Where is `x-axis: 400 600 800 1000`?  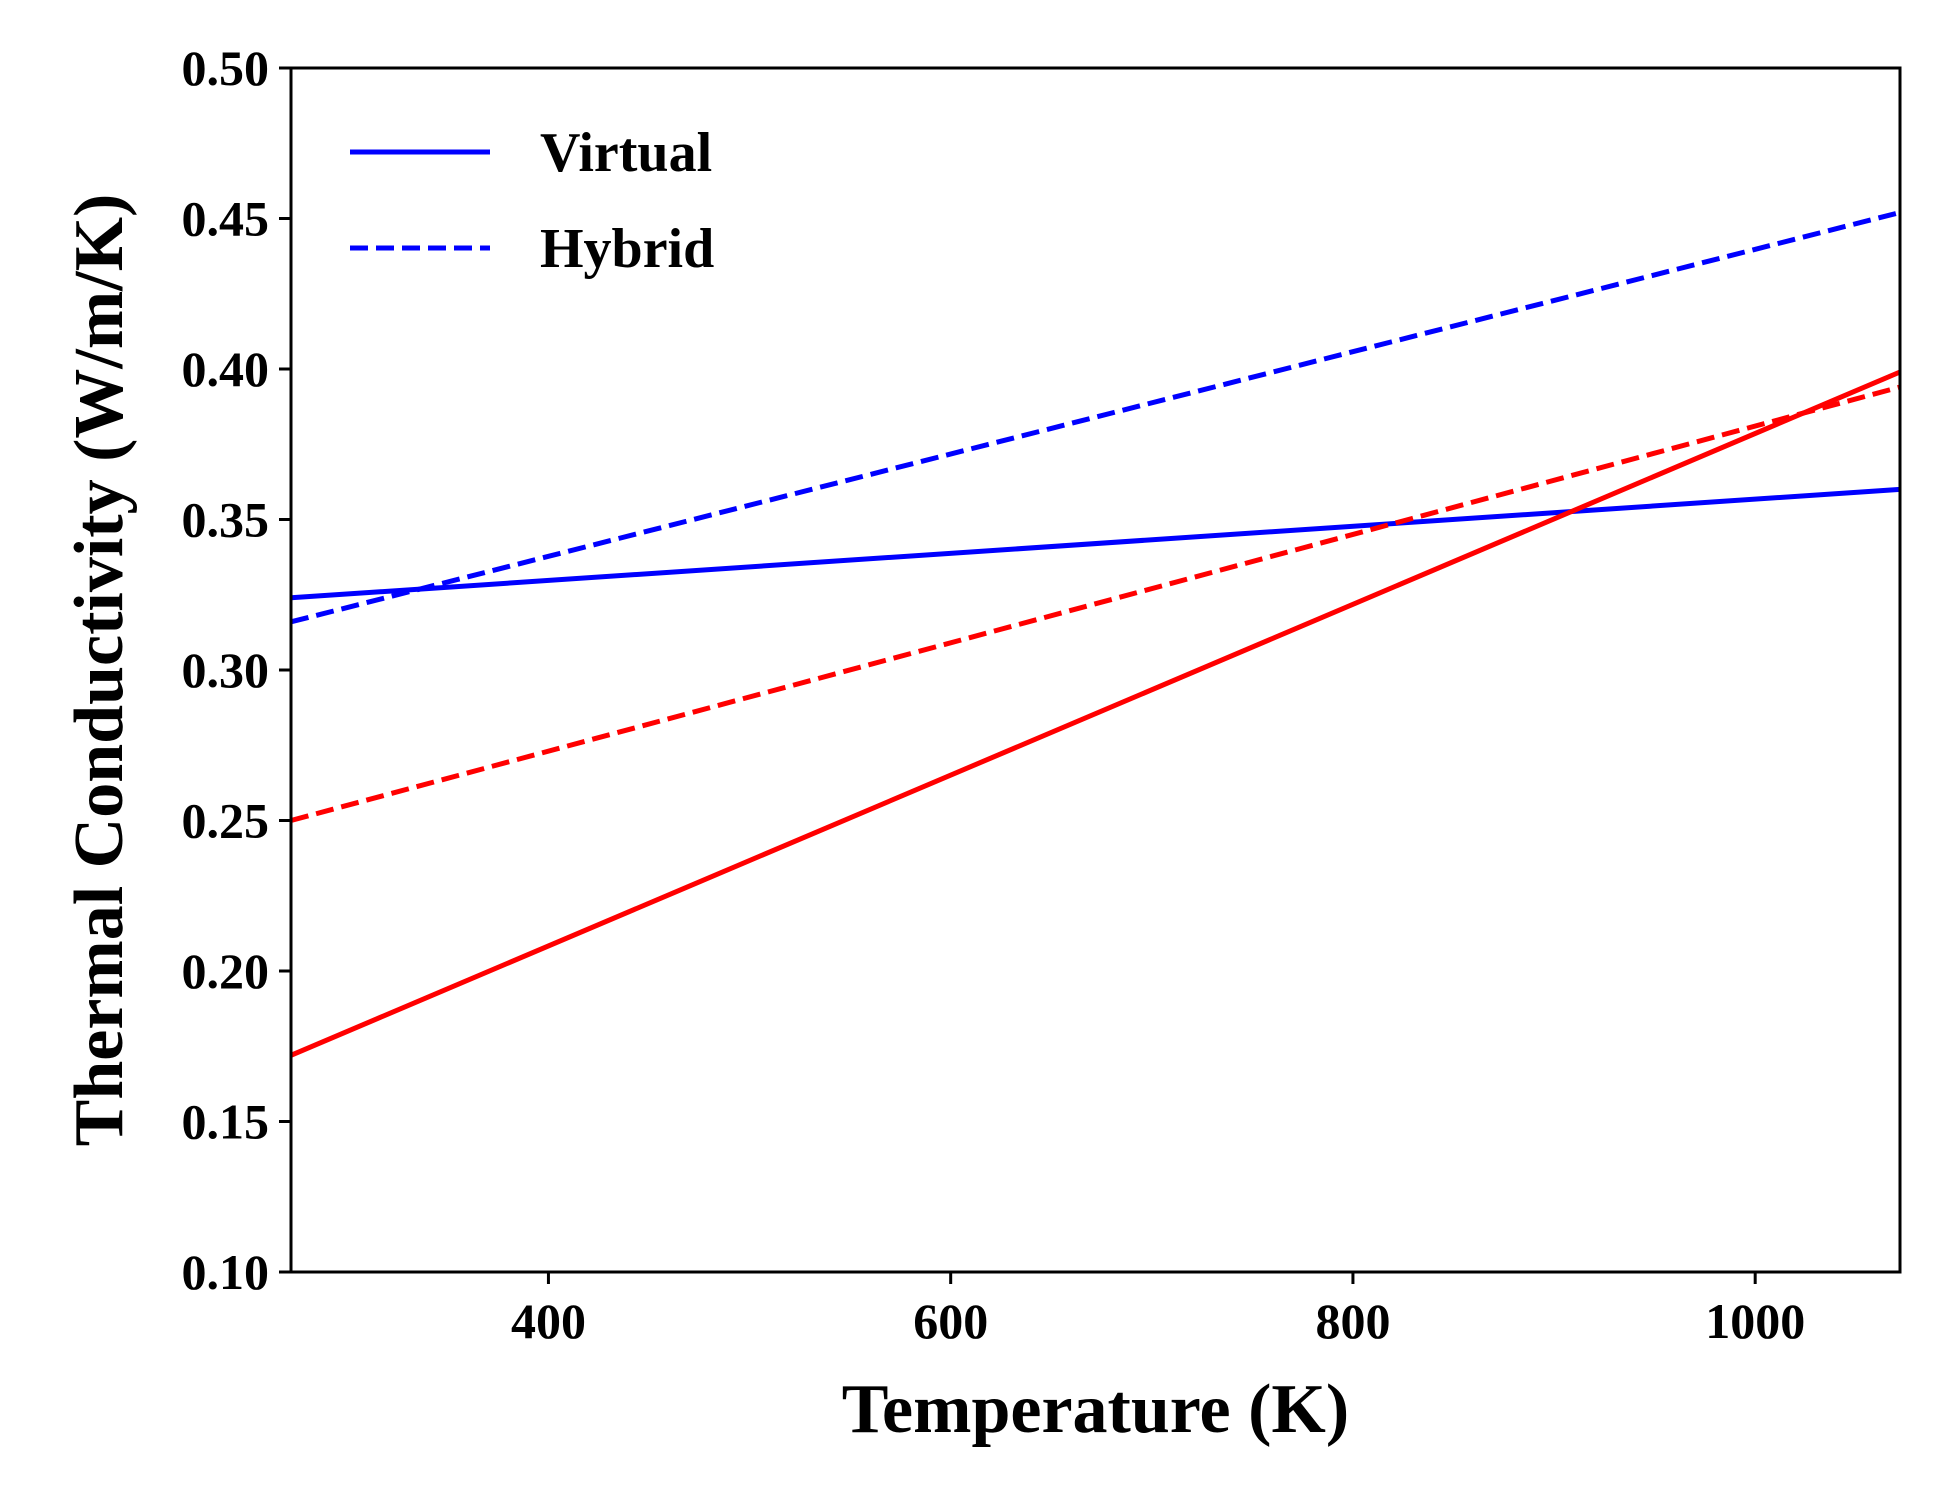
x-axis: 400 600 800 1000 is located at coordinates (1158, 1310).